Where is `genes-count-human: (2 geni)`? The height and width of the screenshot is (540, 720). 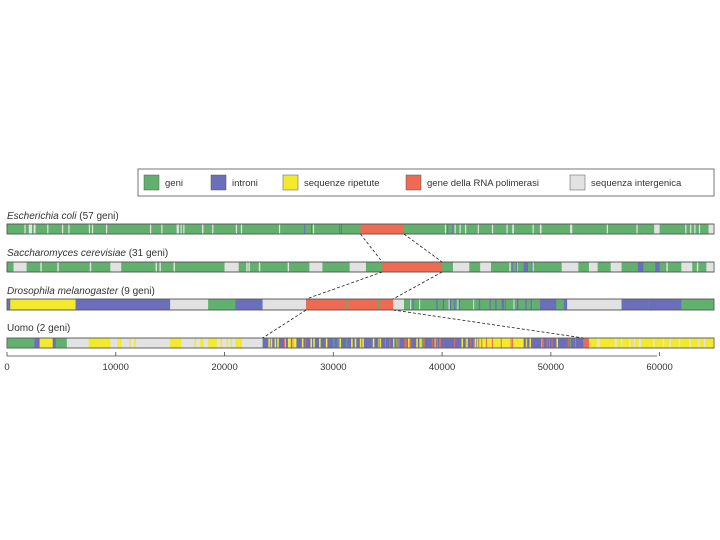 genes-count-human: (2 geni) is located at coordinates (52, 328).